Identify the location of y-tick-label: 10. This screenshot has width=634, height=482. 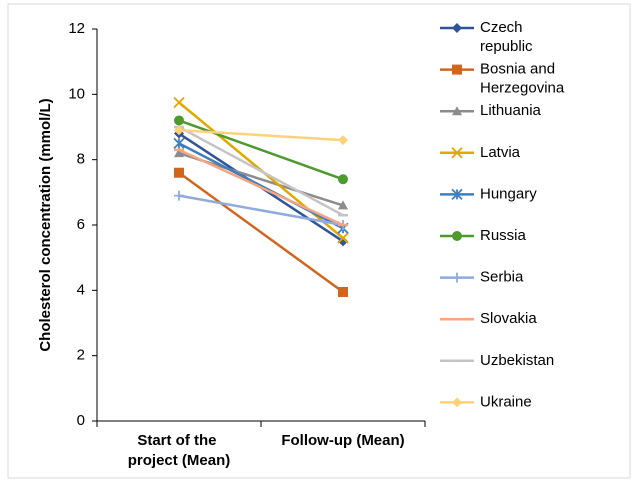
(76, 93).